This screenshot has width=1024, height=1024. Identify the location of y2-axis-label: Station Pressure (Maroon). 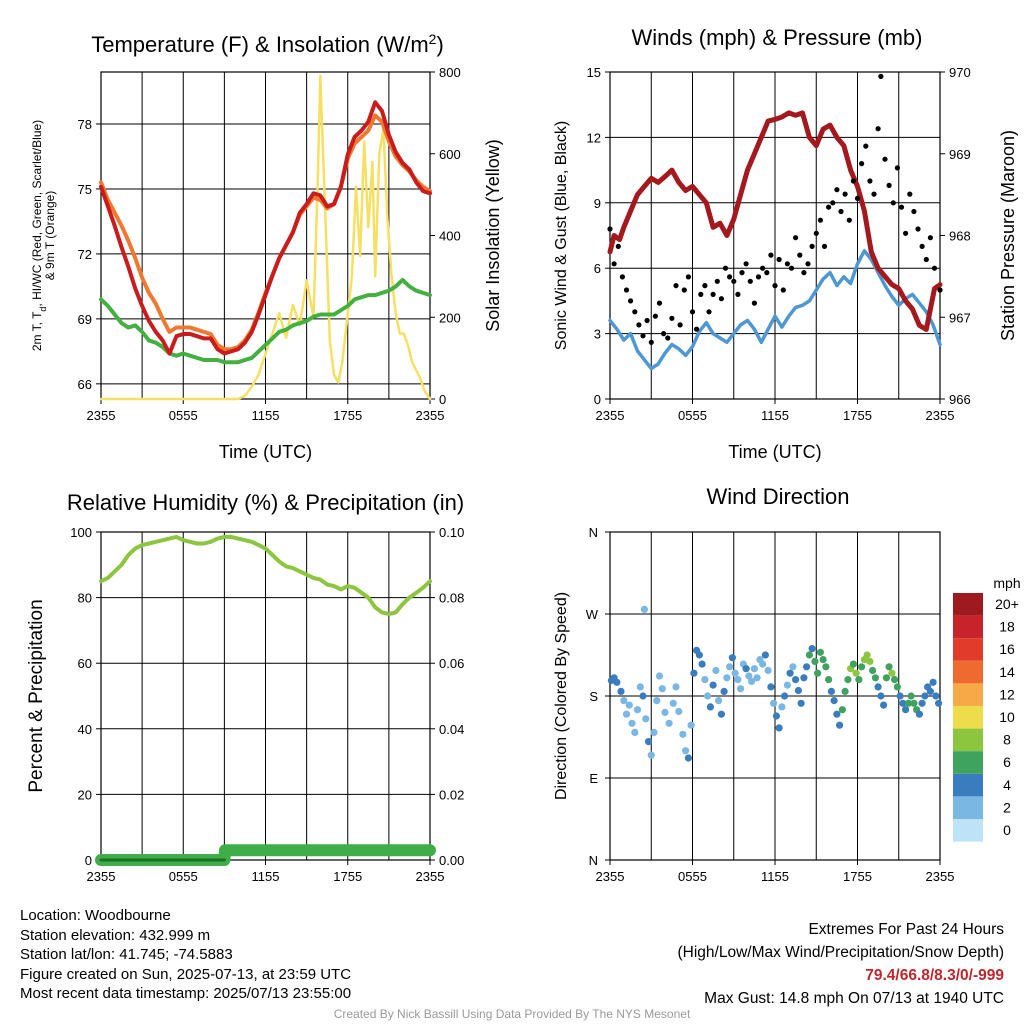
(1008, 235).